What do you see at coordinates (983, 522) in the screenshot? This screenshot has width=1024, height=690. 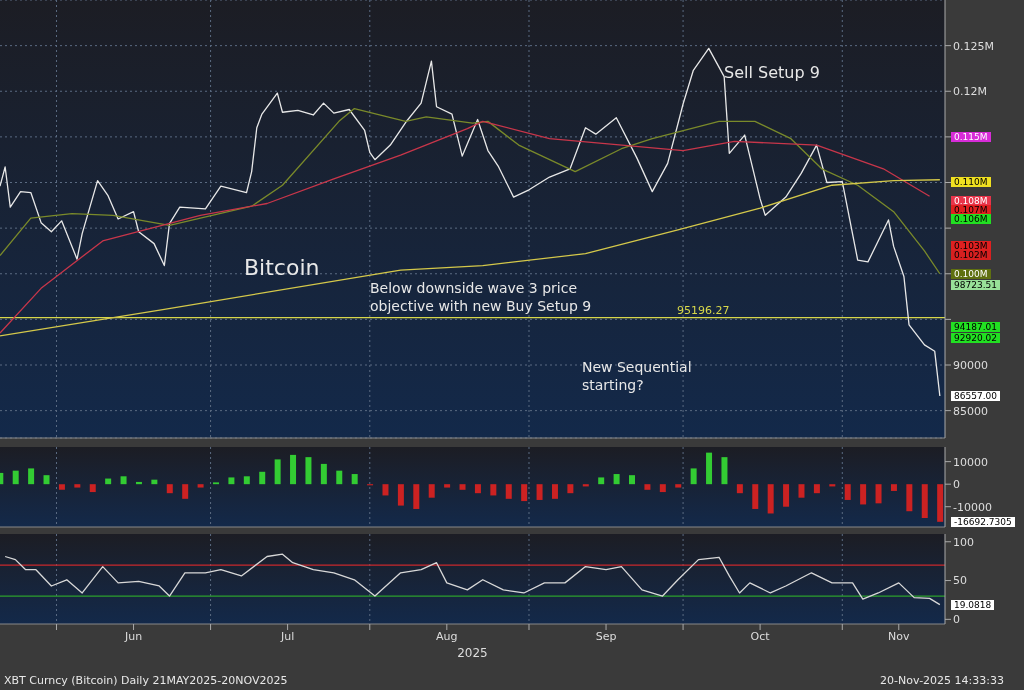 I see `text: -16692.7305` at bounding box center [983, 522].